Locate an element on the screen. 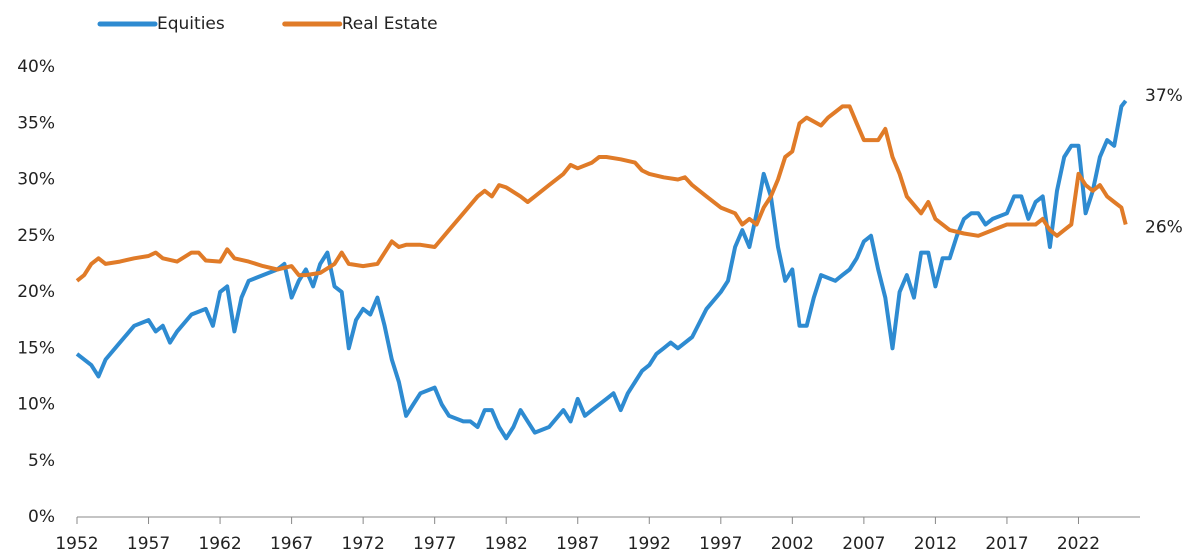 The height and width of the screenshot is (556, 1190). x-tick-label: 1957 is located at coordinates (148, 544).